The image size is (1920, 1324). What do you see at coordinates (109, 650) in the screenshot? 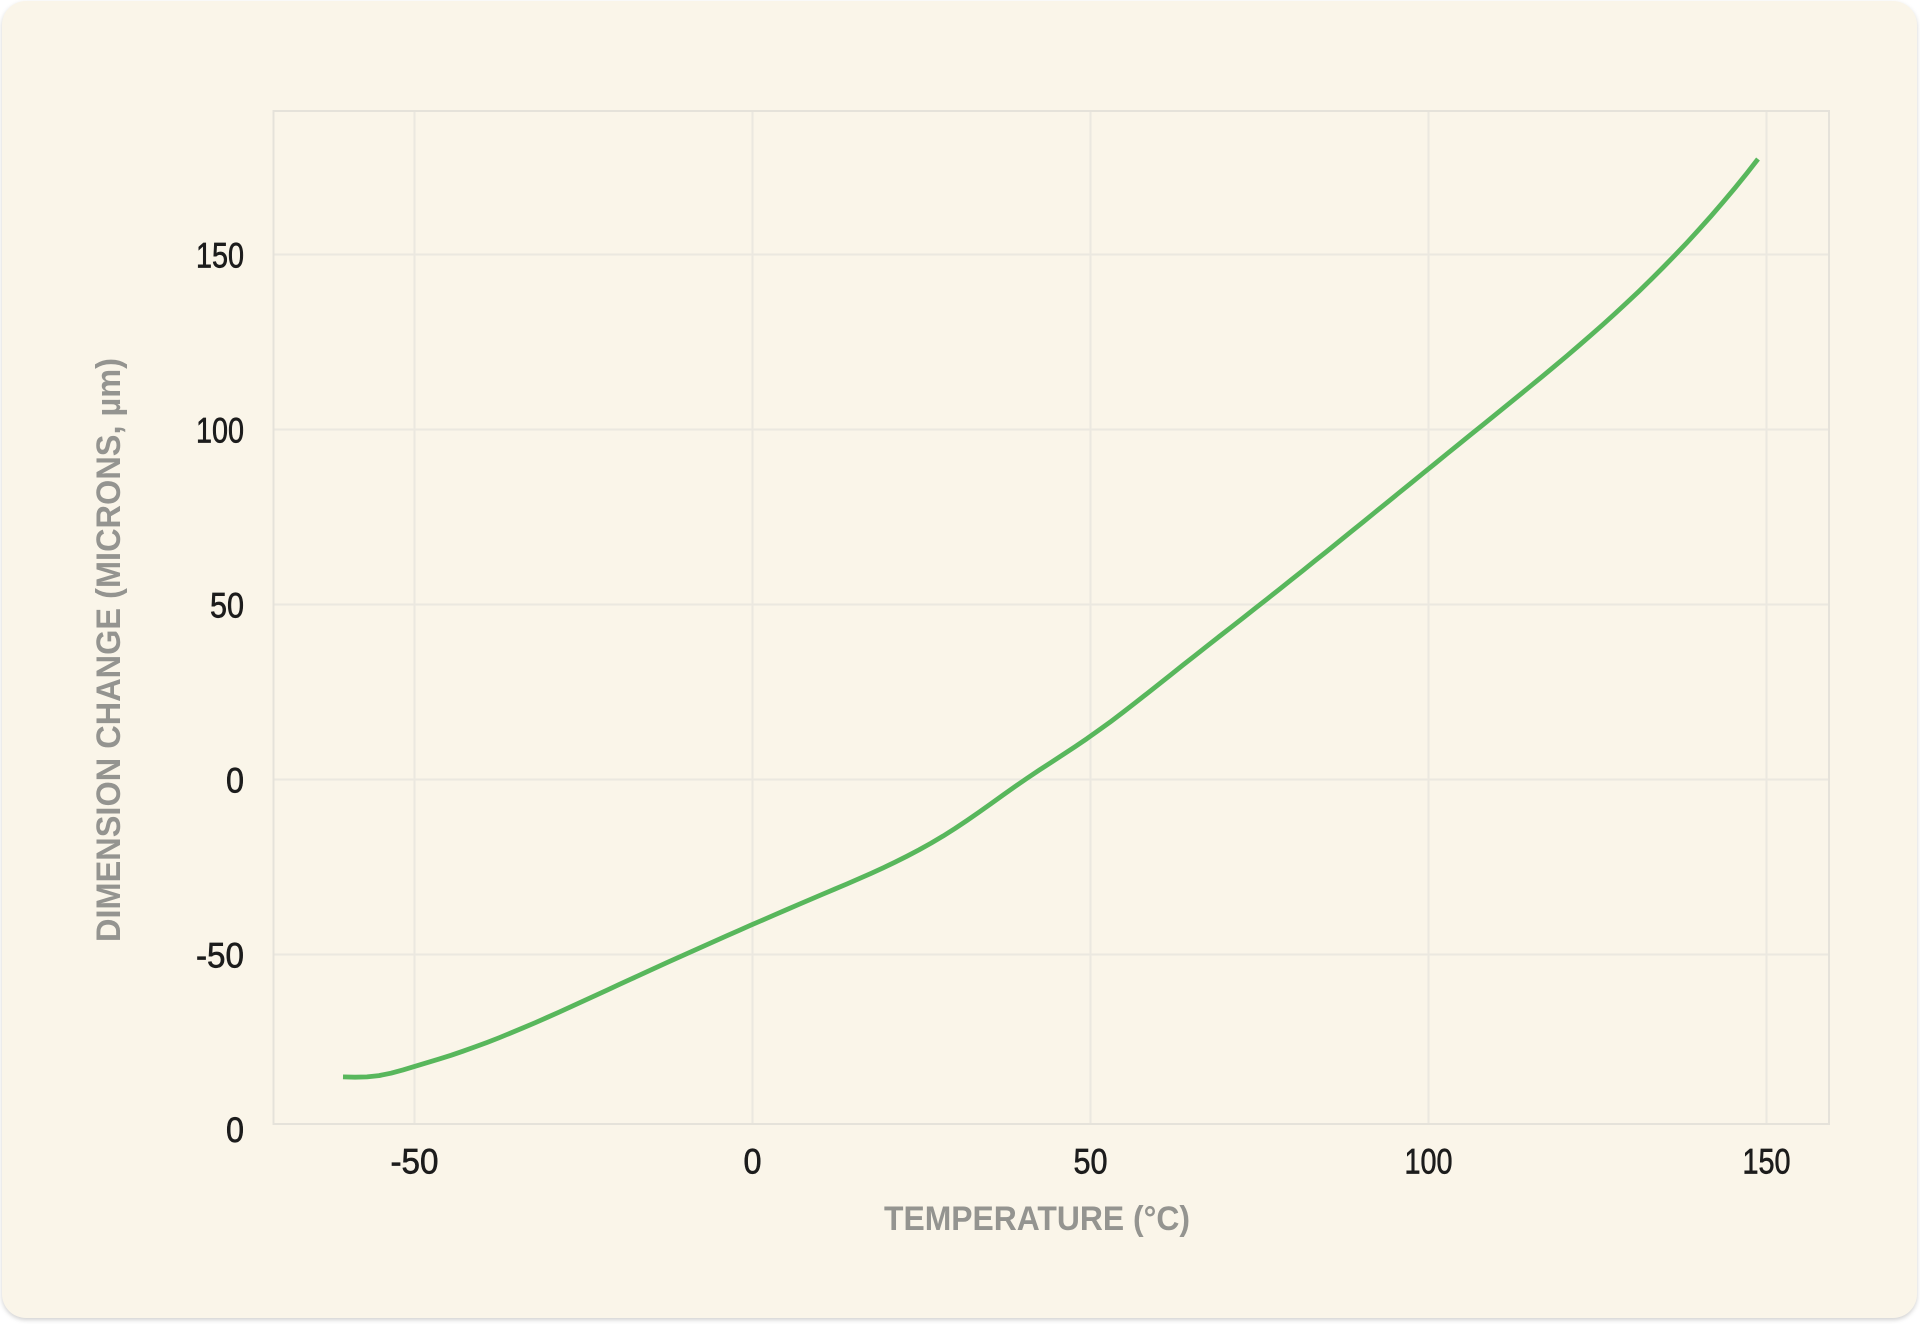
I see `svg-text: DIMENSION CHANGE (MICRONS, µm)` at bounding box center [109, 650].